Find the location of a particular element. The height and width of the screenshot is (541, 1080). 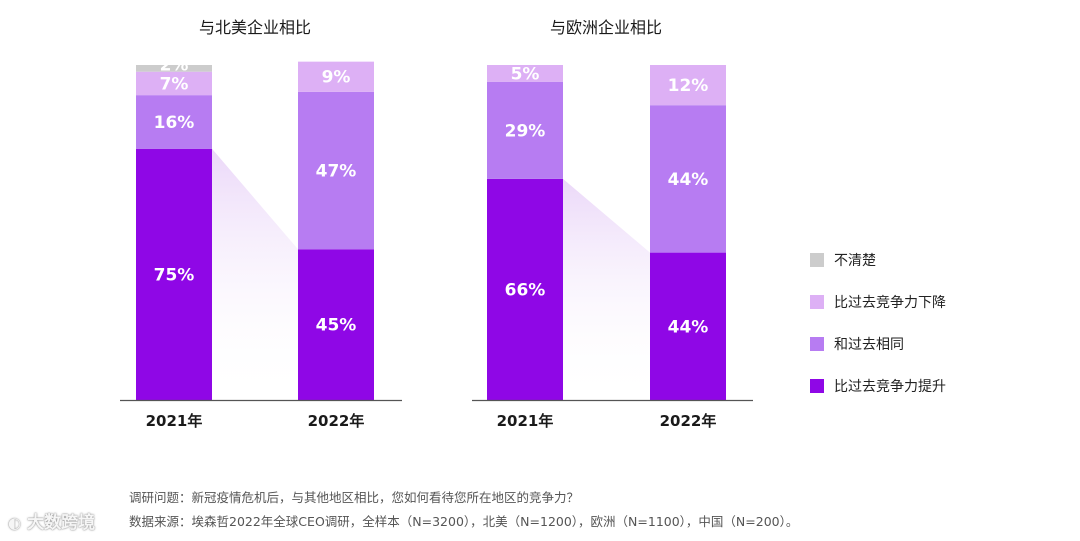

chart-1-label-2-same: 47% is located at coordinates (336, 172).